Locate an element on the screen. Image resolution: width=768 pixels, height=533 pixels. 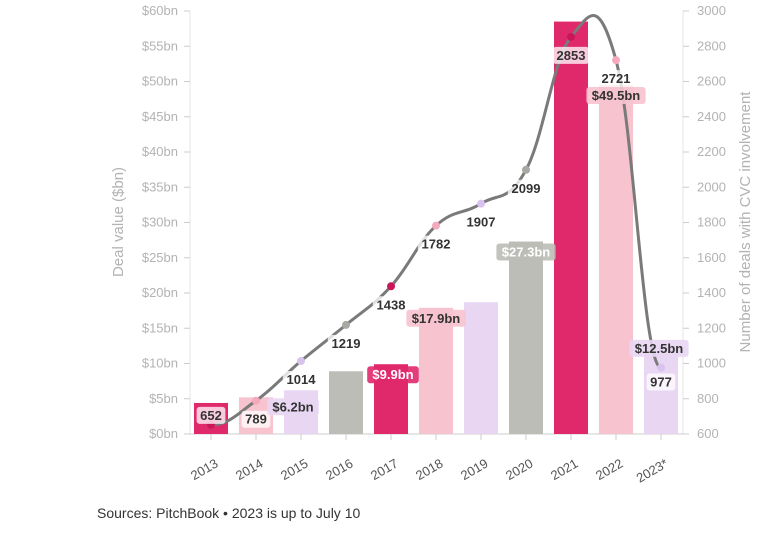
svg-text: $6.2bn is located at coordinates (292, 406).